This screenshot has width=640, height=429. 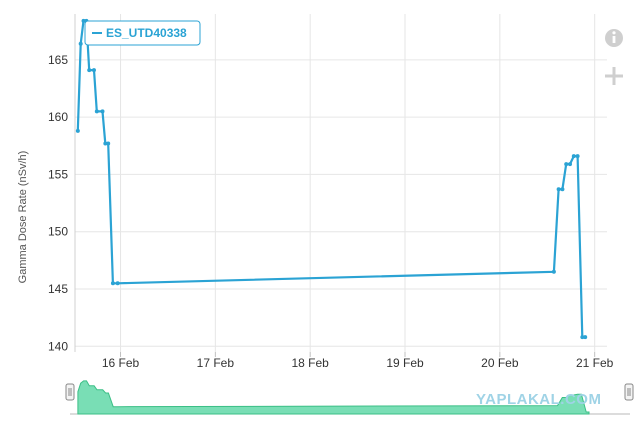 I want to click on legend-box, so click(x=142, y=33).